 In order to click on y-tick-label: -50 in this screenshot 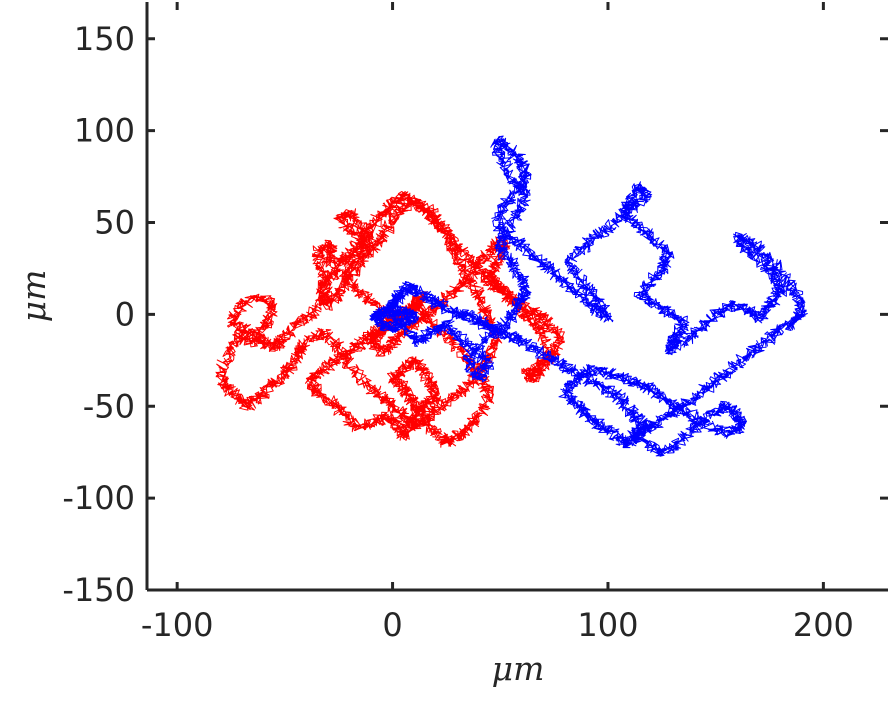, I will do `click(109, 406)`.